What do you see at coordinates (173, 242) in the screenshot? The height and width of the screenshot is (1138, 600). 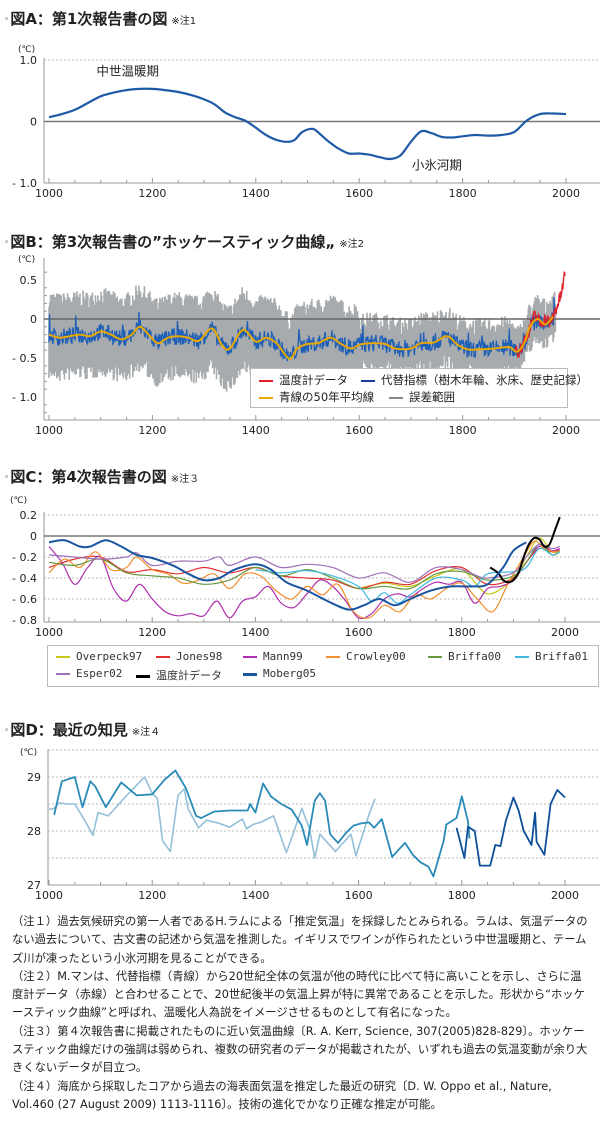 I see `figure-b-title-text: 図B：第3次報告書の”ホッケースティック曲線„` at bounding box center [173, 242].